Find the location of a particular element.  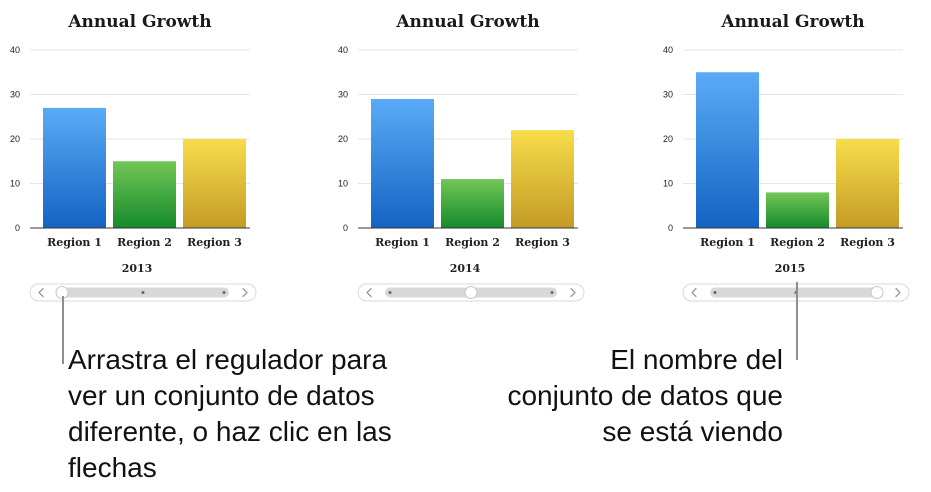

dataset-name: 2015 is located at coordinates (790, 268).